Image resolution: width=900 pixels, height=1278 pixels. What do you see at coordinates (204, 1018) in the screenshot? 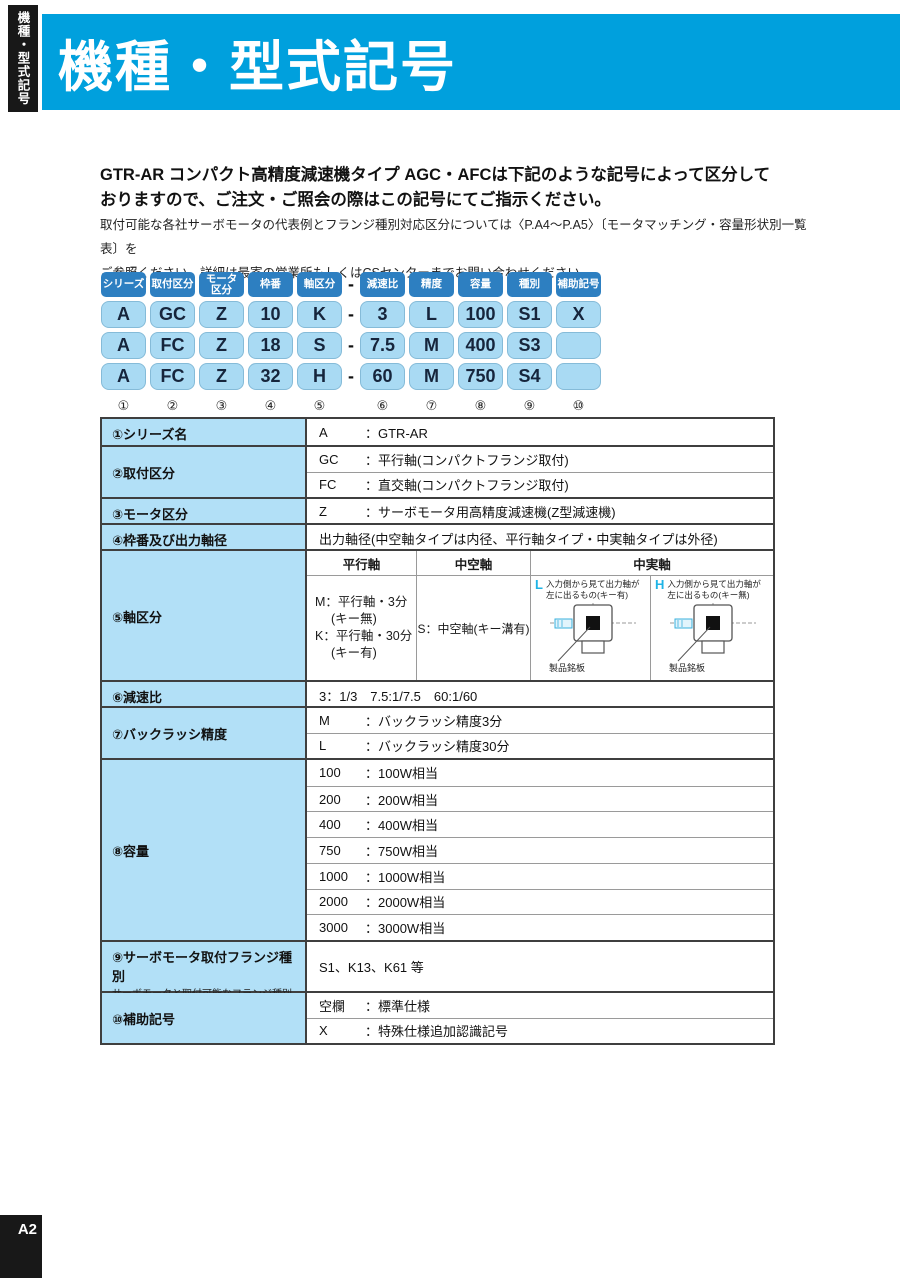
I see `row-label: ⑩補助記号` at bounding box center [204, 1018].